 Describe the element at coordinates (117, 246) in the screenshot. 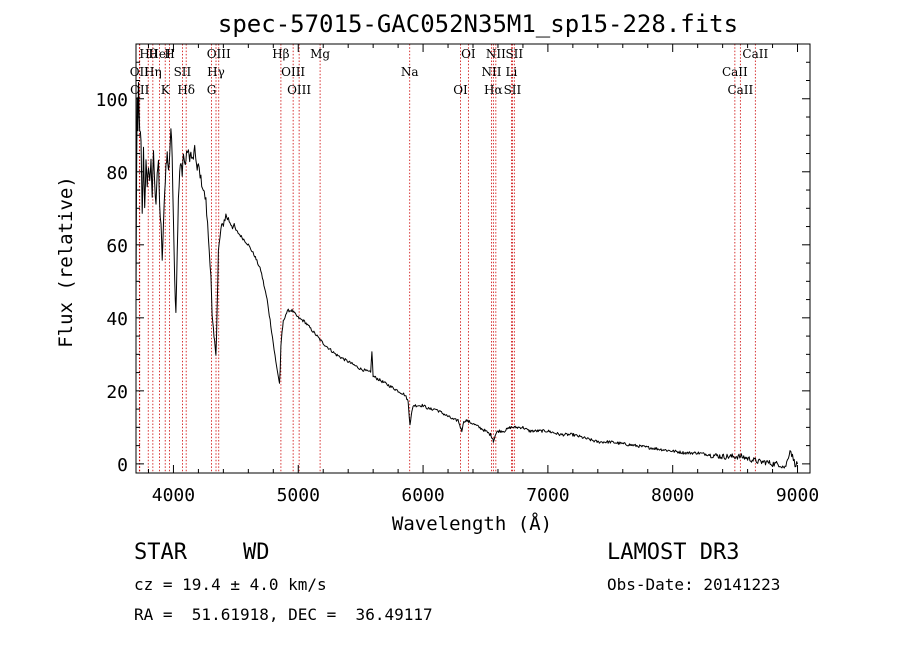

I see `y-tick-label: 60` at that location.